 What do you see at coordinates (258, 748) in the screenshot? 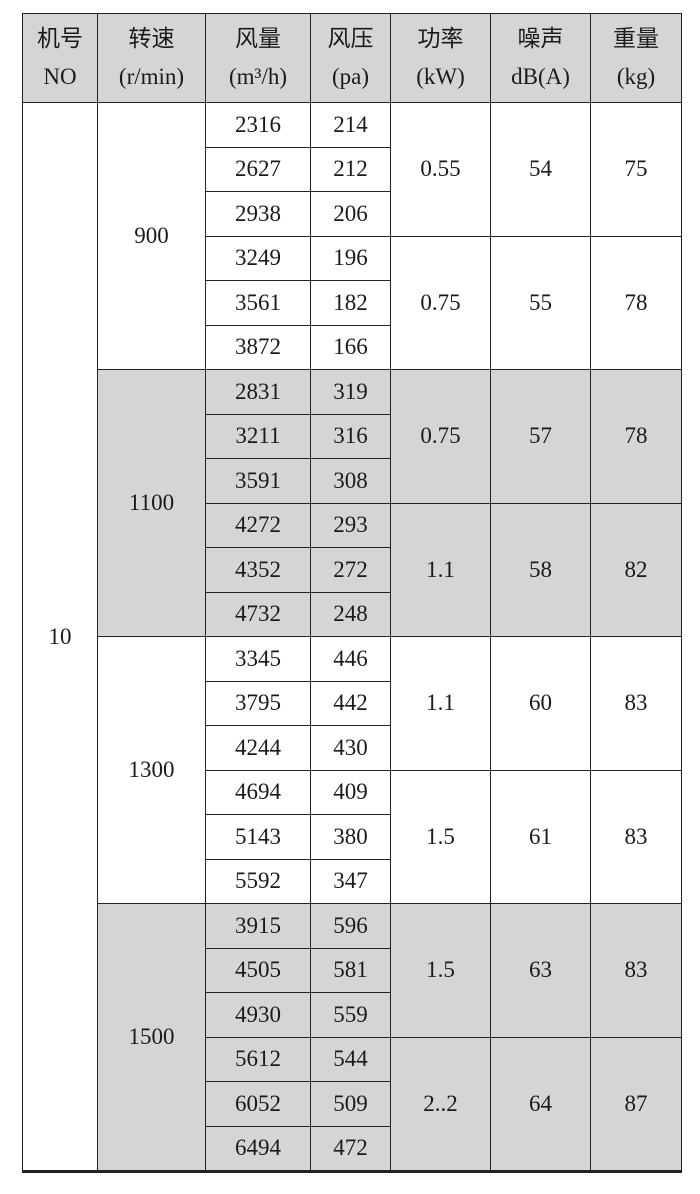
I see `airflow-cell: 4244` at bounding box center [258, 748].